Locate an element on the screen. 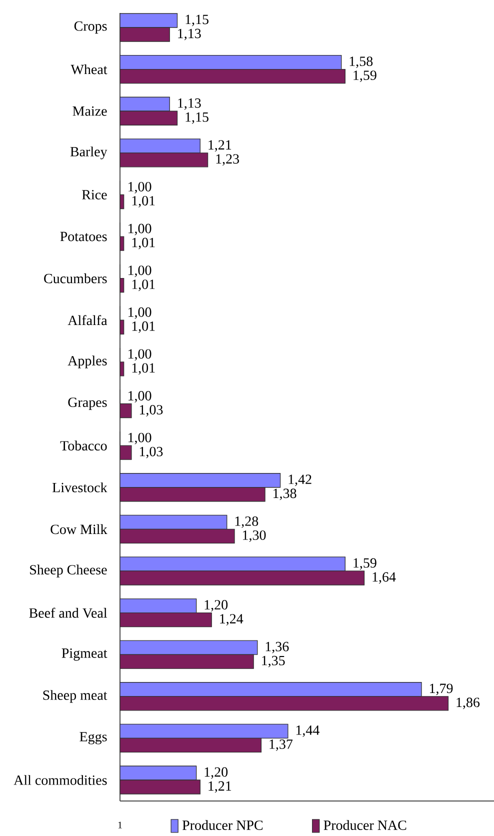 The image size is (494, 836). y-tick-label: Livestock is located at coordinates (80, 487).